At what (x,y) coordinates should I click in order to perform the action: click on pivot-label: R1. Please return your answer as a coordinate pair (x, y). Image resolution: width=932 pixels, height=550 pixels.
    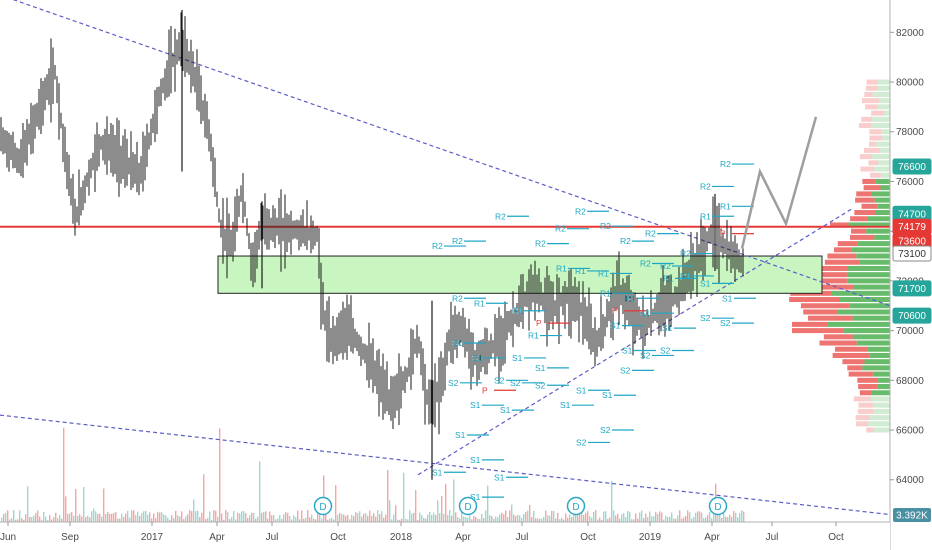
    Looking at the image, I should click on (561, 268).